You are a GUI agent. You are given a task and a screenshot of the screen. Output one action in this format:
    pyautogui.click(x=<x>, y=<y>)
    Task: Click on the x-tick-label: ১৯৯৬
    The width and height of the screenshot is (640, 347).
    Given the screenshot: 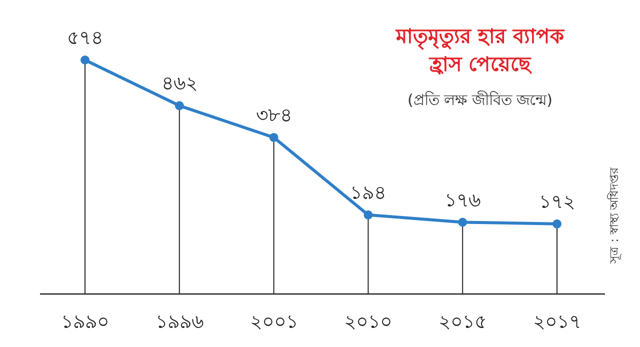 What is the action you would take?
    pyautogui.click(x=179, y=322)
    